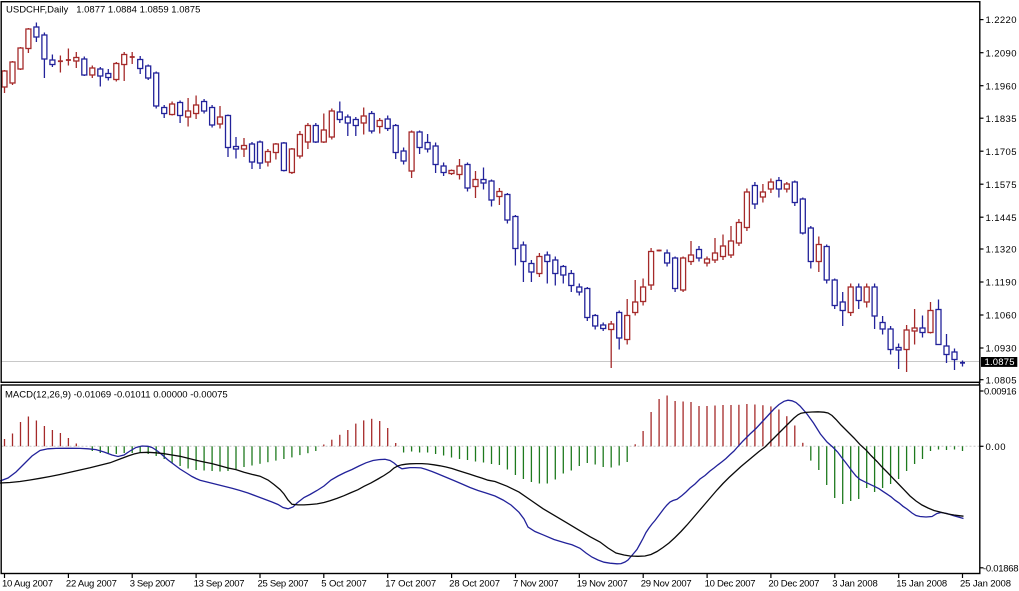 This screenshot has height=591, width=1019. Describe the element at coordinates (921, 584) in the screenshot. I see `svg-text: 15 Jan 2008` at that location.